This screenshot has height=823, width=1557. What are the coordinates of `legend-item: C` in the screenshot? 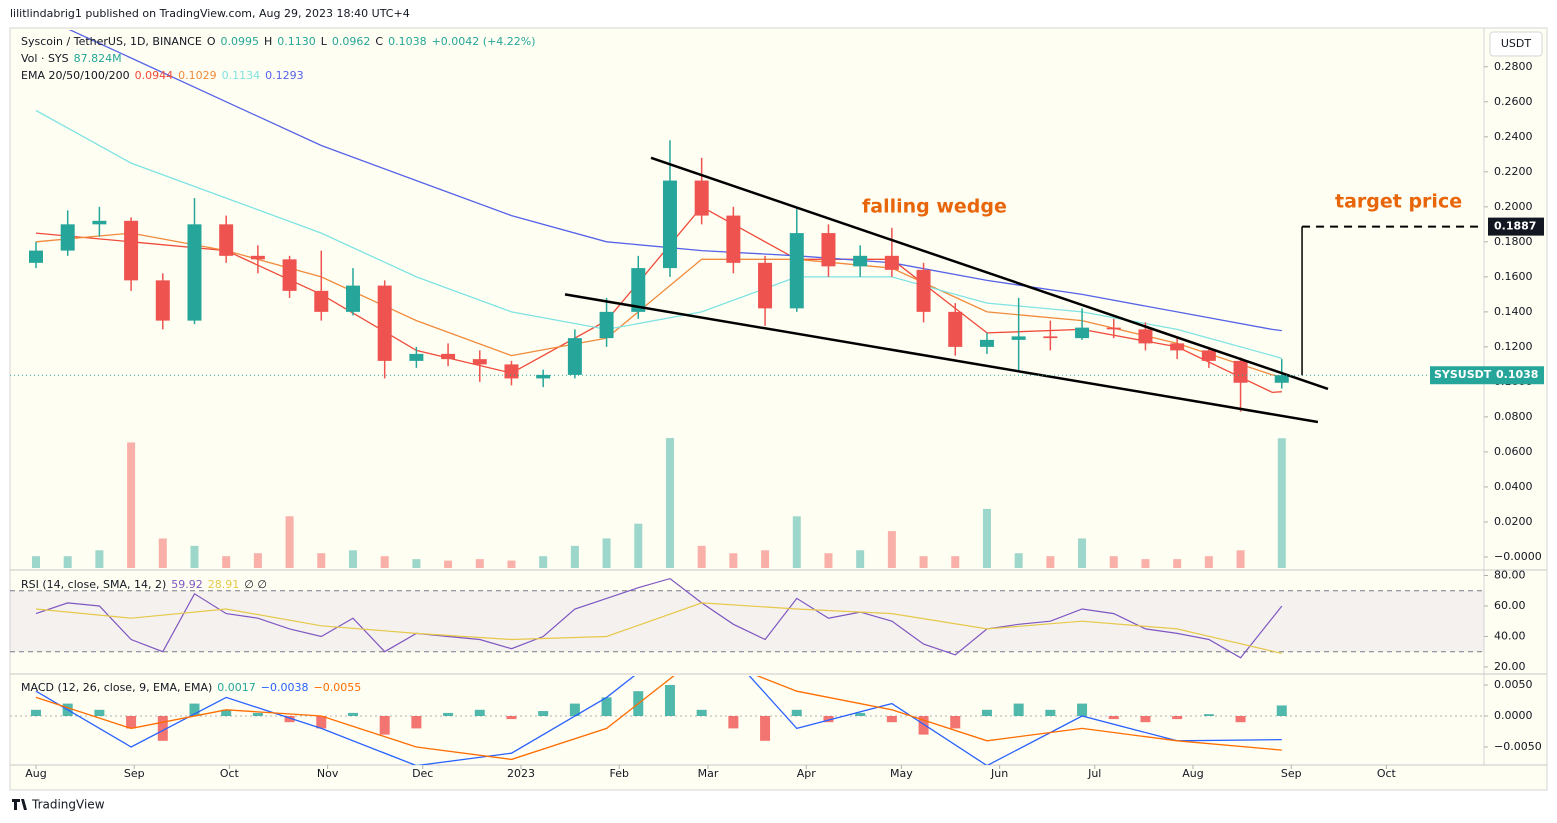 It's located at (379, 41).